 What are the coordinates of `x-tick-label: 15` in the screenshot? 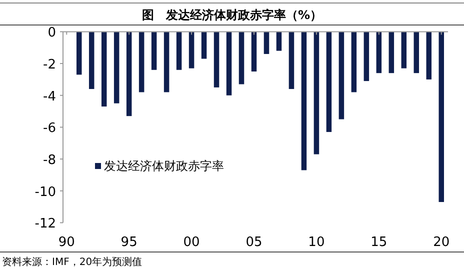 It's located at (379, 242).